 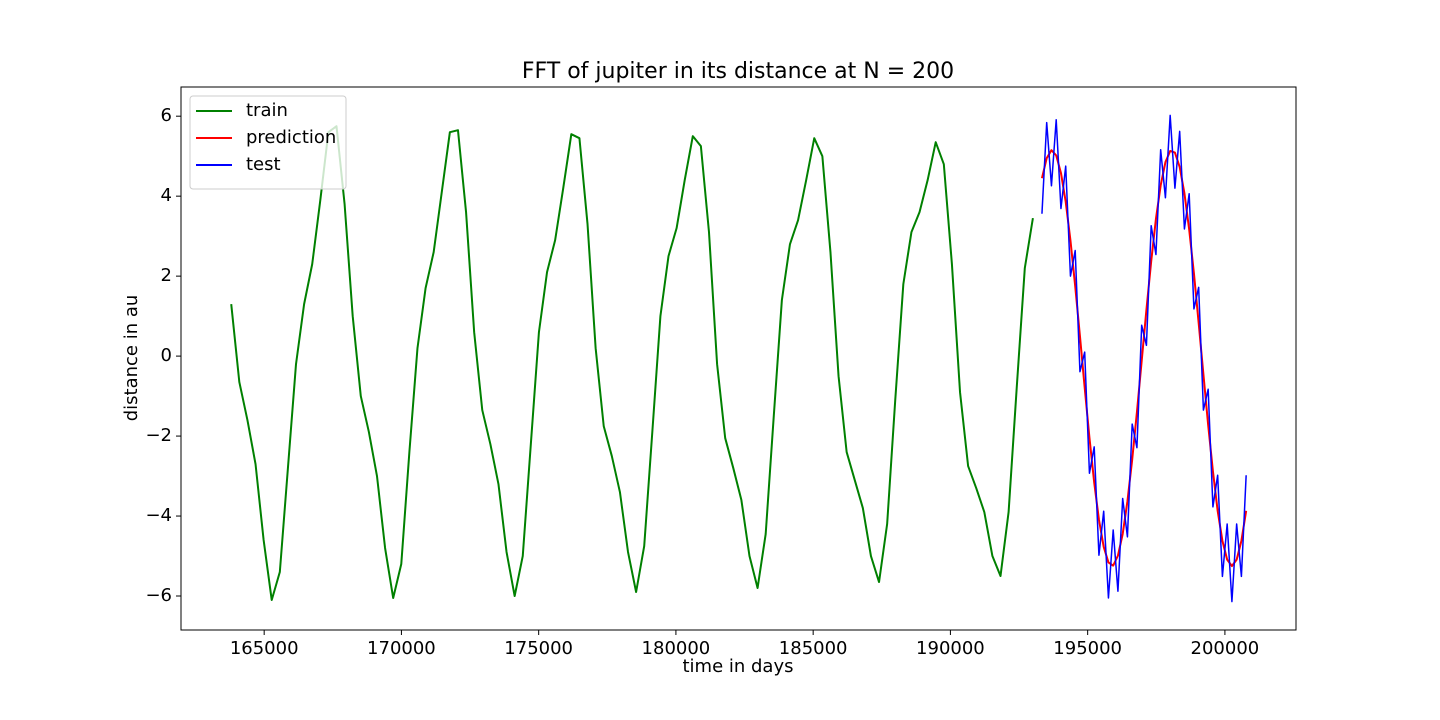 I want to click on y-tick-label: −2, so click(x=158, y=435).